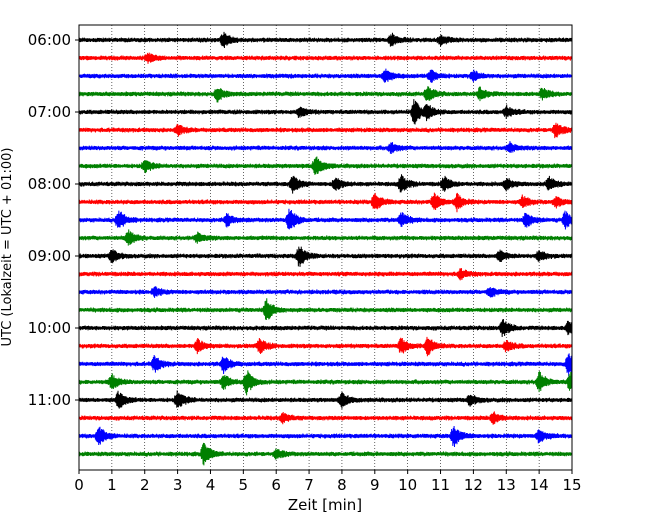 The image size is (650, 520). Describe the element at coordinates (53, 220) in the screenshot. I see `y-axis-ticks: 06:00 07:00 08:00 09:00 10:00 11:00` at that location.